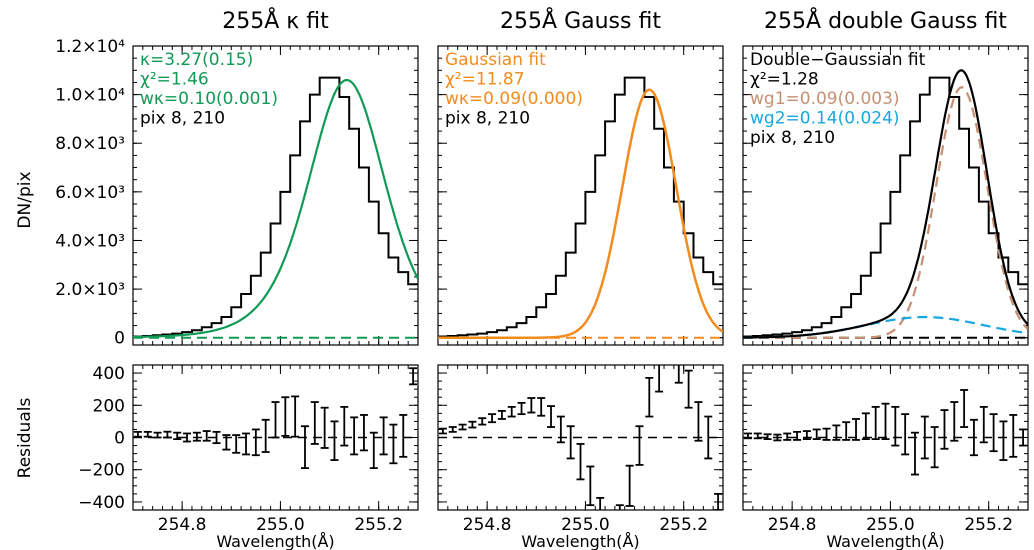  I want to click on residual-tick-label: 200, so click(109, 406).